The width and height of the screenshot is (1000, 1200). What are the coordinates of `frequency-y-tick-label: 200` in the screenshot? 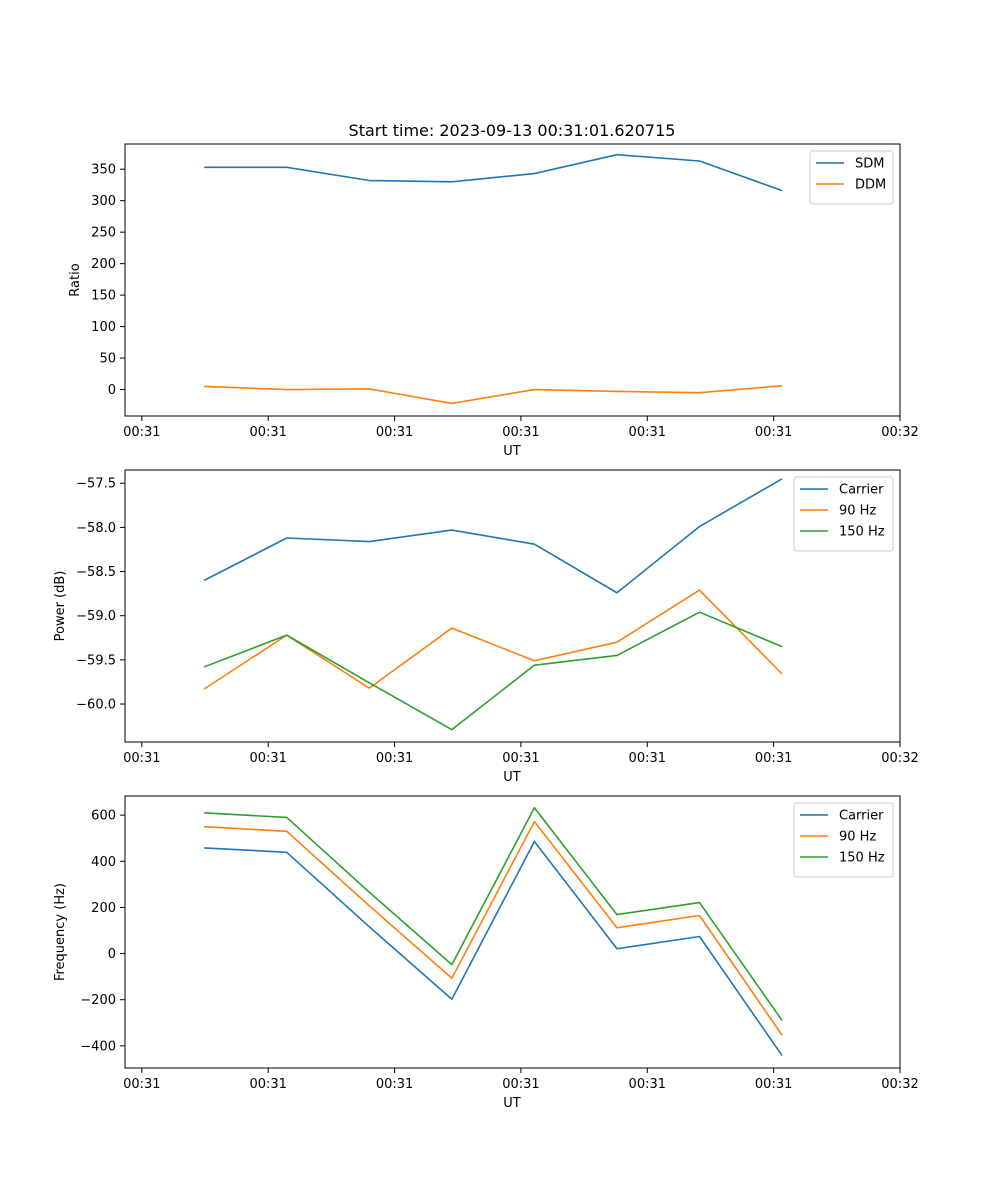 It's located at (103, 908).